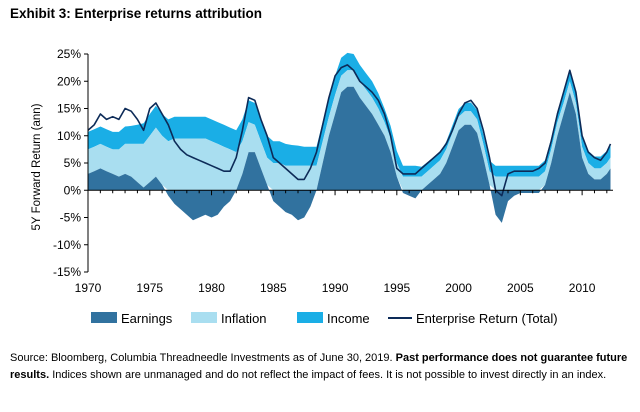  I want to click on y-axis-title: 5Y Forward Return (ann), so click(37, 166).